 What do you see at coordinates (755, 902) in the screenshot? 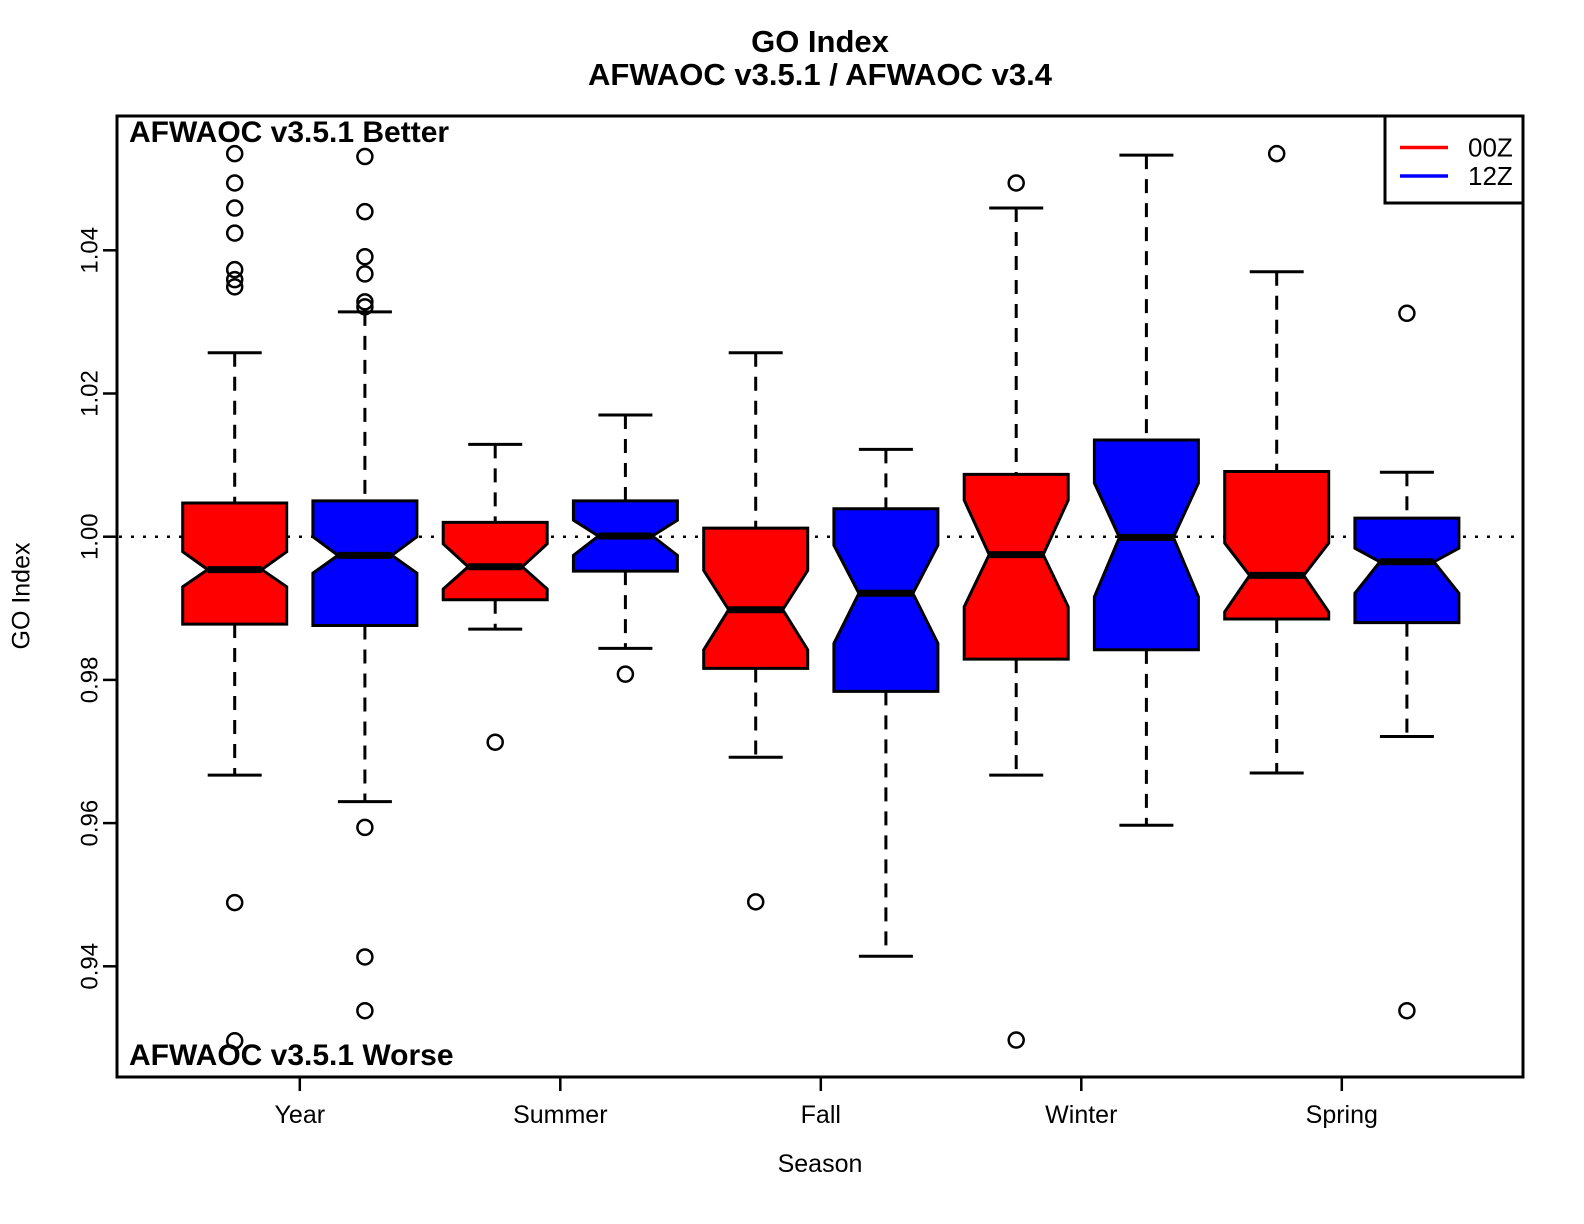
I see `outlier-fall-00z` at bounding box center [755, 902].